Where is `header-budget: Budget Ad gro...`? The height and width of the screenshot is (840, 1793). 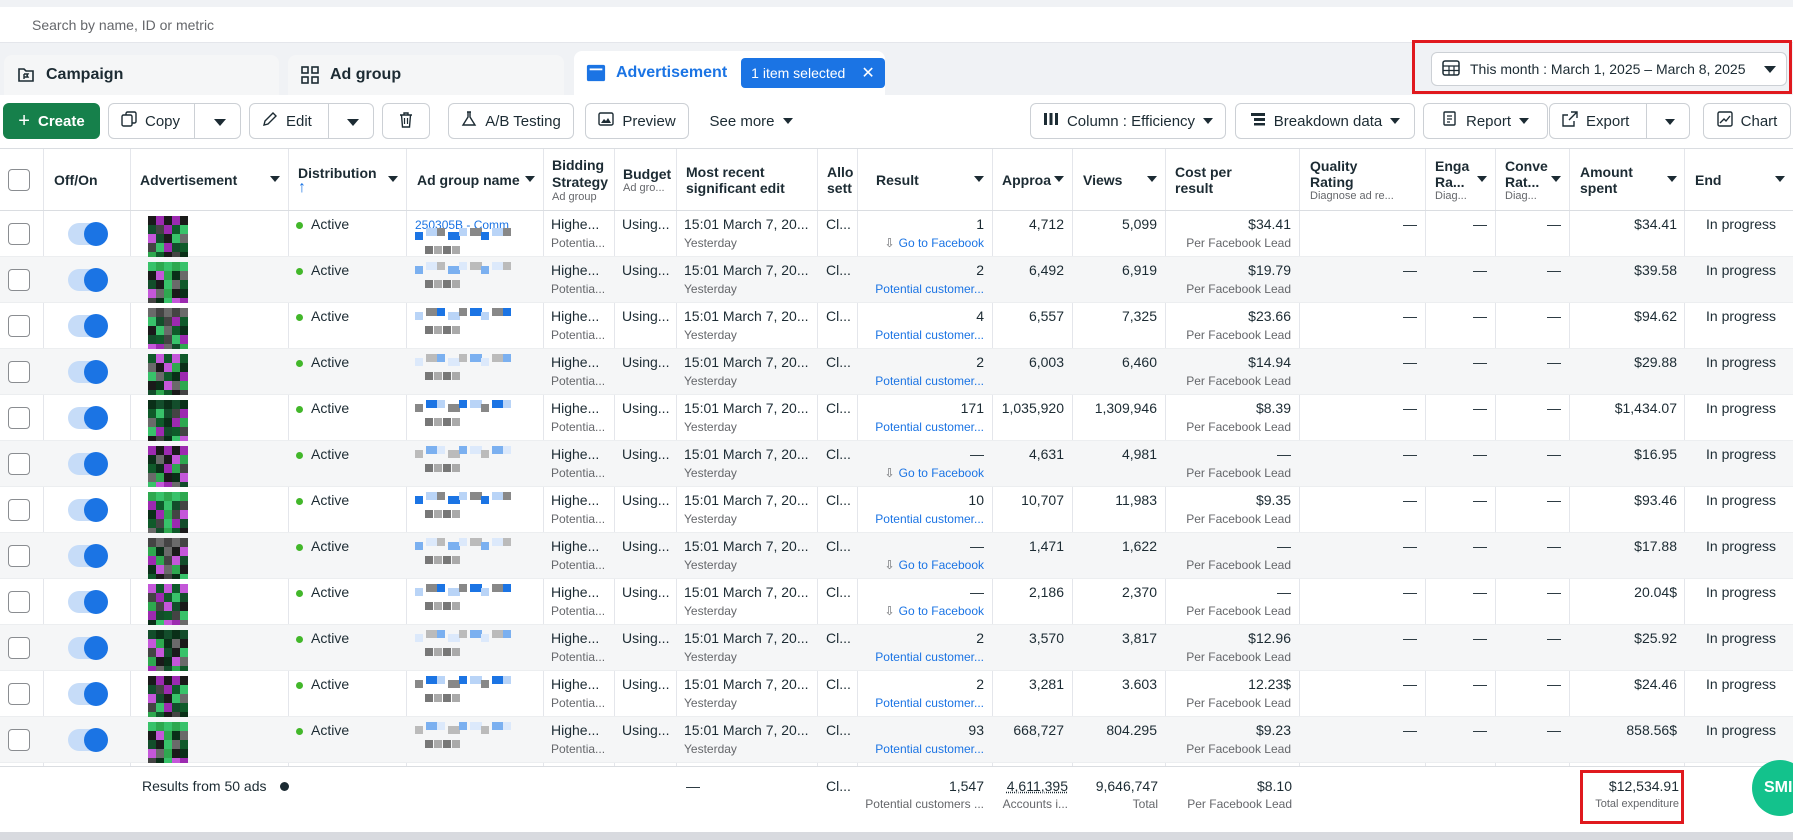
header-budget: Budget Ad gro... is located at coordinates (647, 180).